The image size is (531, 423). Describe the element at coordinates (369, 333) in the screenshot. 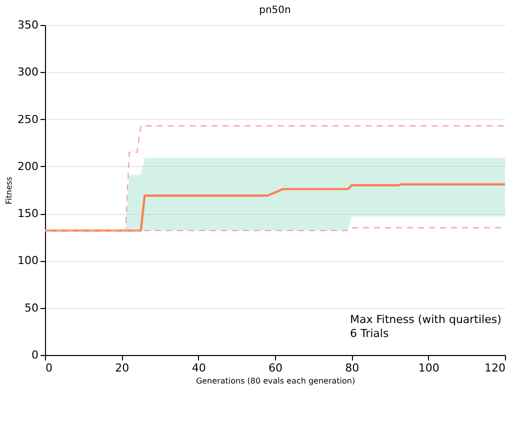

I see `annotation: 6 Trials` at that location.